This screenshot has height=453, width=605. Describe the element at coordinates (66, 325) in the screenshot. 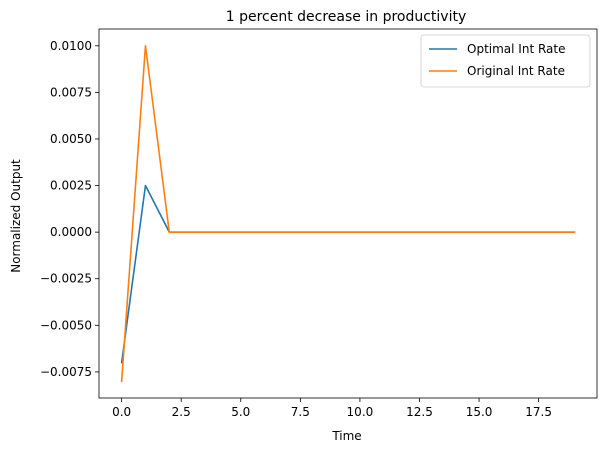

I see `y-tick-label: −0.0050` at that location.